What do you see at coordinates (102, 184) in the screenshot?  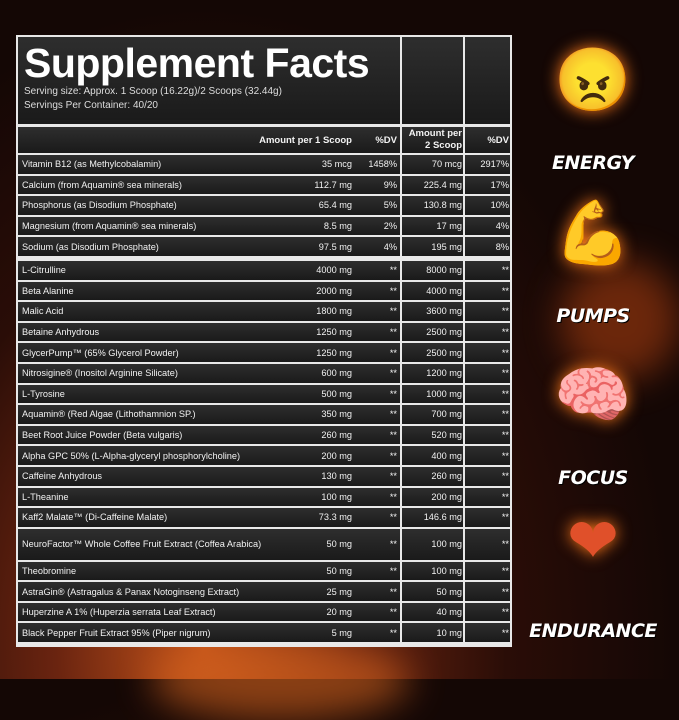 I see `ingredient-name: Calcium (from Aquamin® sea minerals)` at bounding box center [102, 184].